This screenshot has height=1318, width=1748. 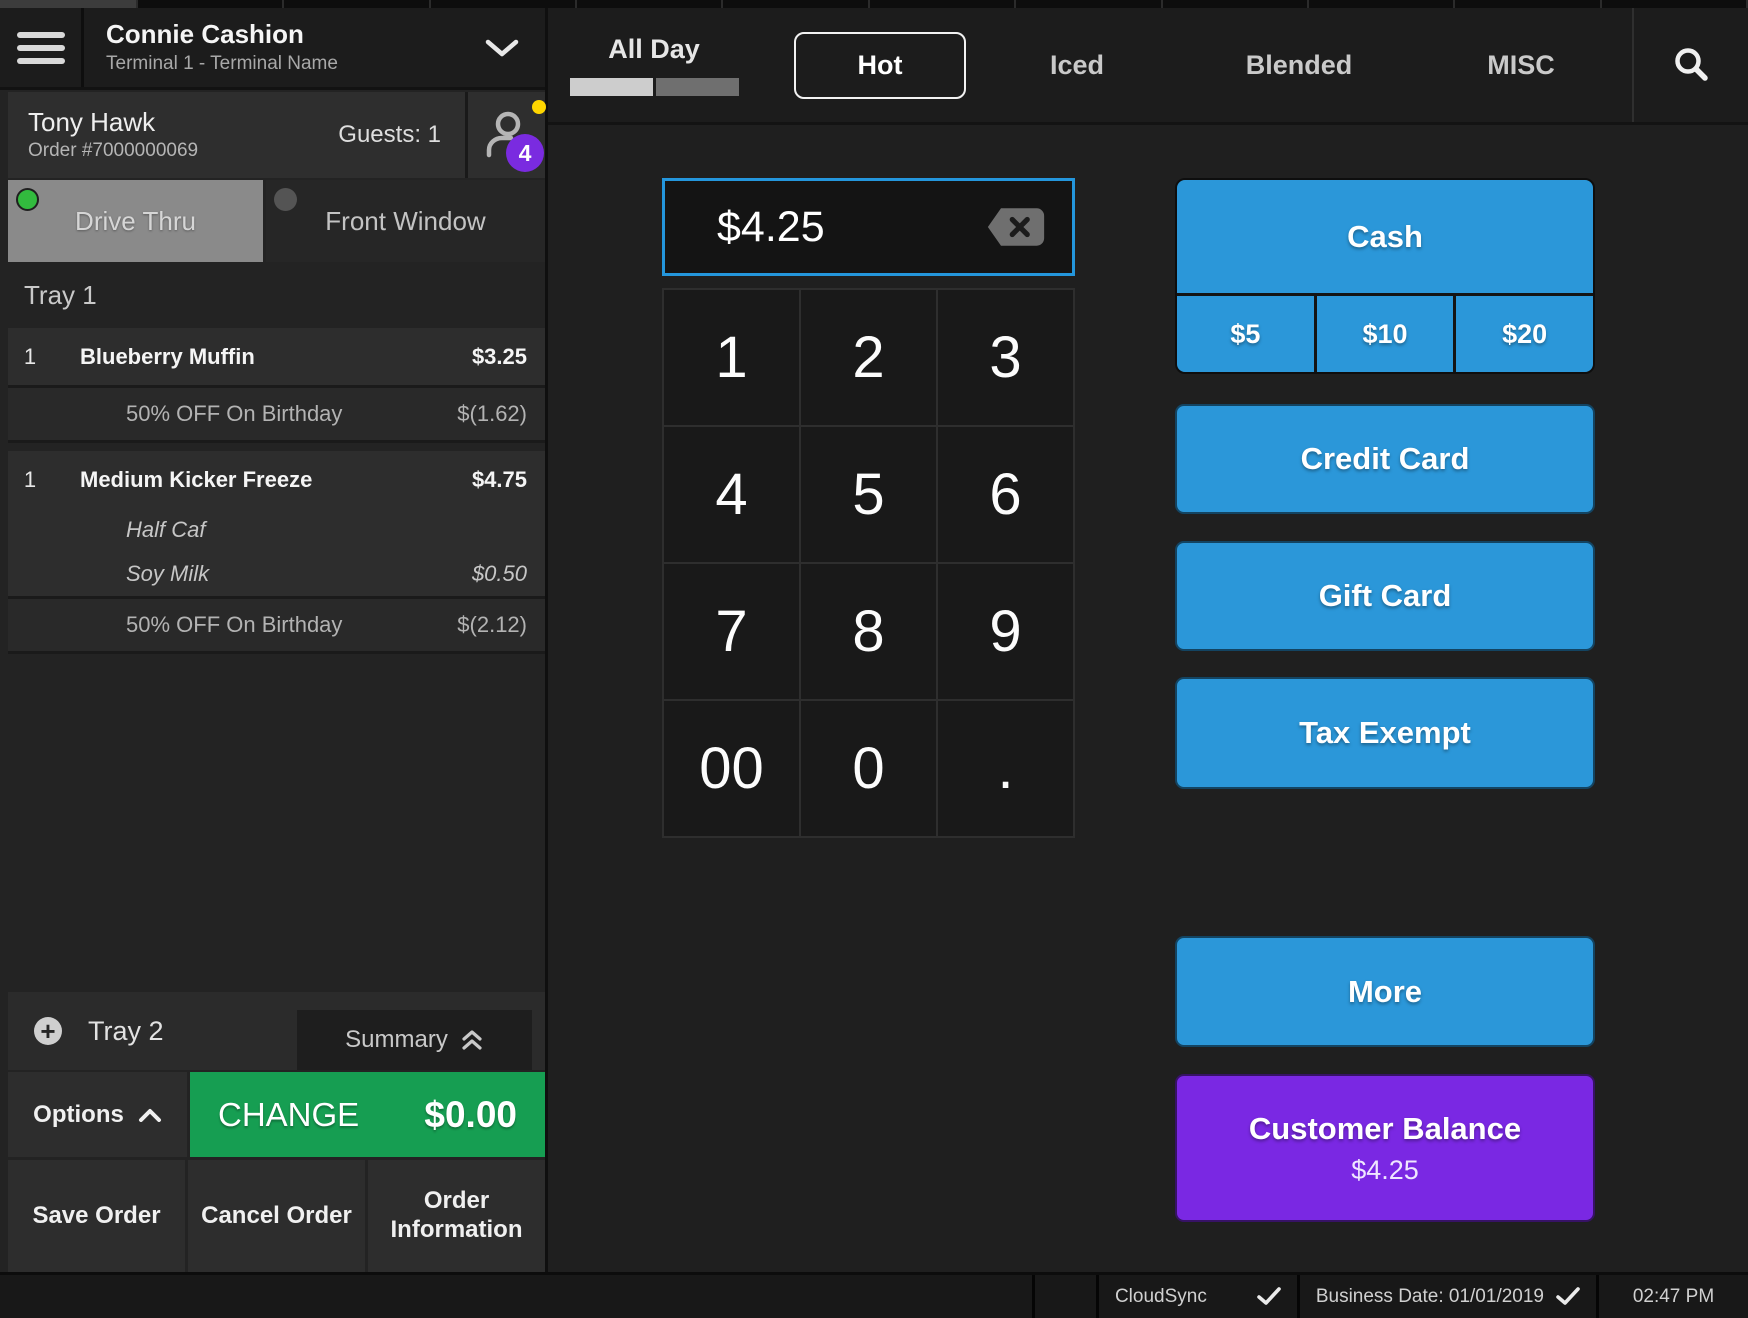 I want to click on save-order-button: Save Order, so click(x=96, y=1216).